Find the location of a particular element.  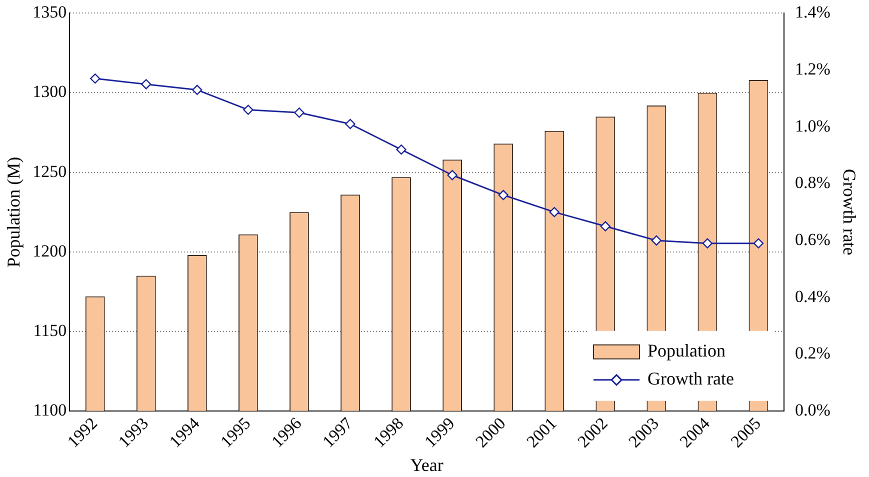

y-axis-title: Population (M) is located at coordinates (14, 212).